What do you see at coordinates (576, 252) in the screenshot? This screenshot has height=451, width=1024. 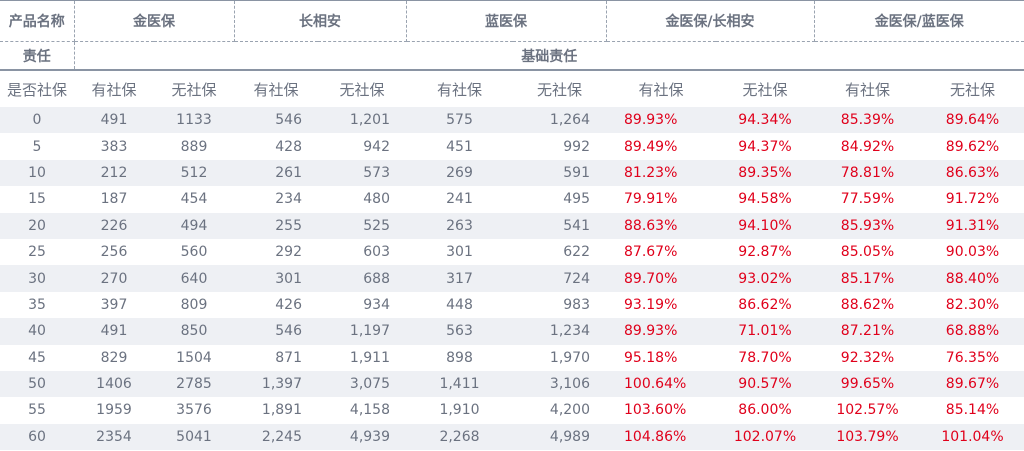 I see `premium-cell: 622` at bounding box center [576, 252].